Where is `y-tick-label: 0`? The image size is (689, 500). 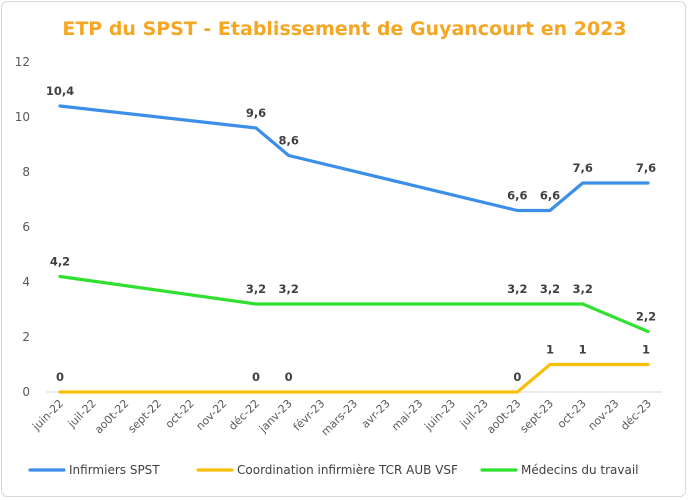 y-tick-label: 0 is located at coordinates (26, 392).